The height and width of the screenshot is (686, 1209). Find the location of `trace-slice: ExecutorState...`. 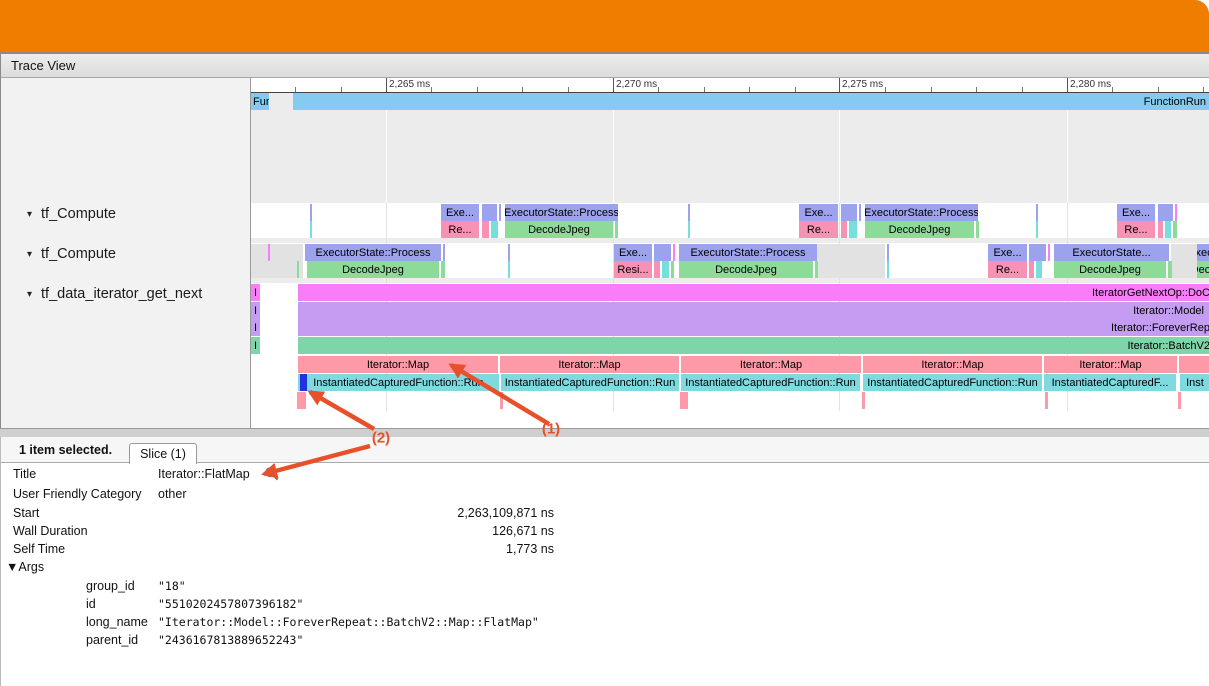

trace-slice: ExecutorState... is located at coordinates (1111, 252).